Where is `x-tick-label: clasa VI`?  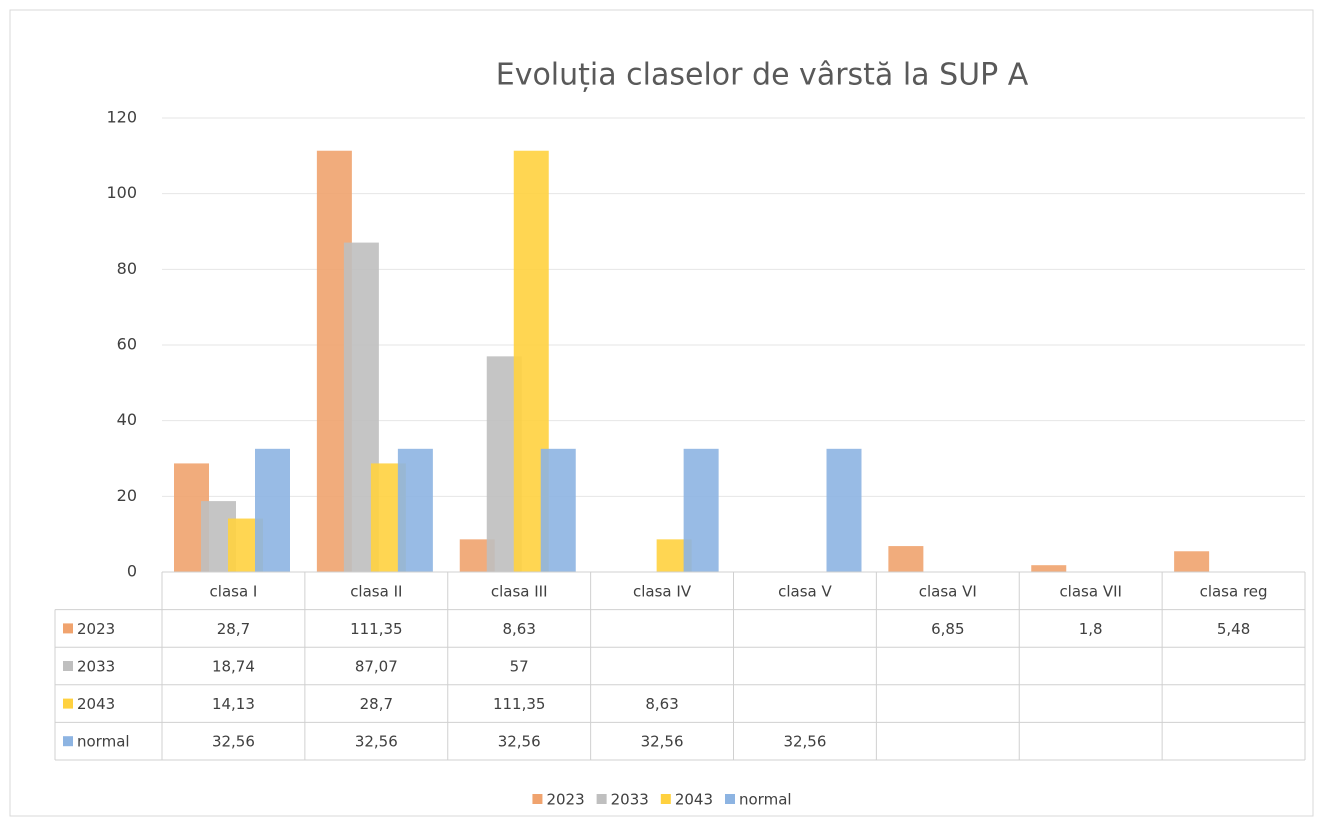
x-tick-label: clasa VI is located at coordinates (948, 591).